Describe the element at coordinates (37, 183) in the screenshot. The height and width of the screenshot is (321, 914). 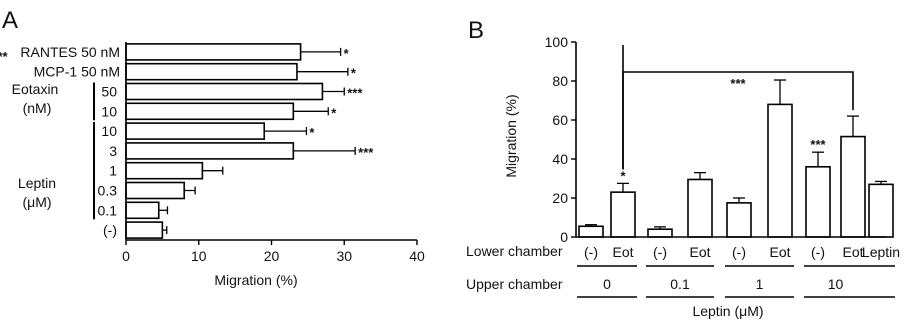
I see `group-leptin-label: Leptin` at that location.